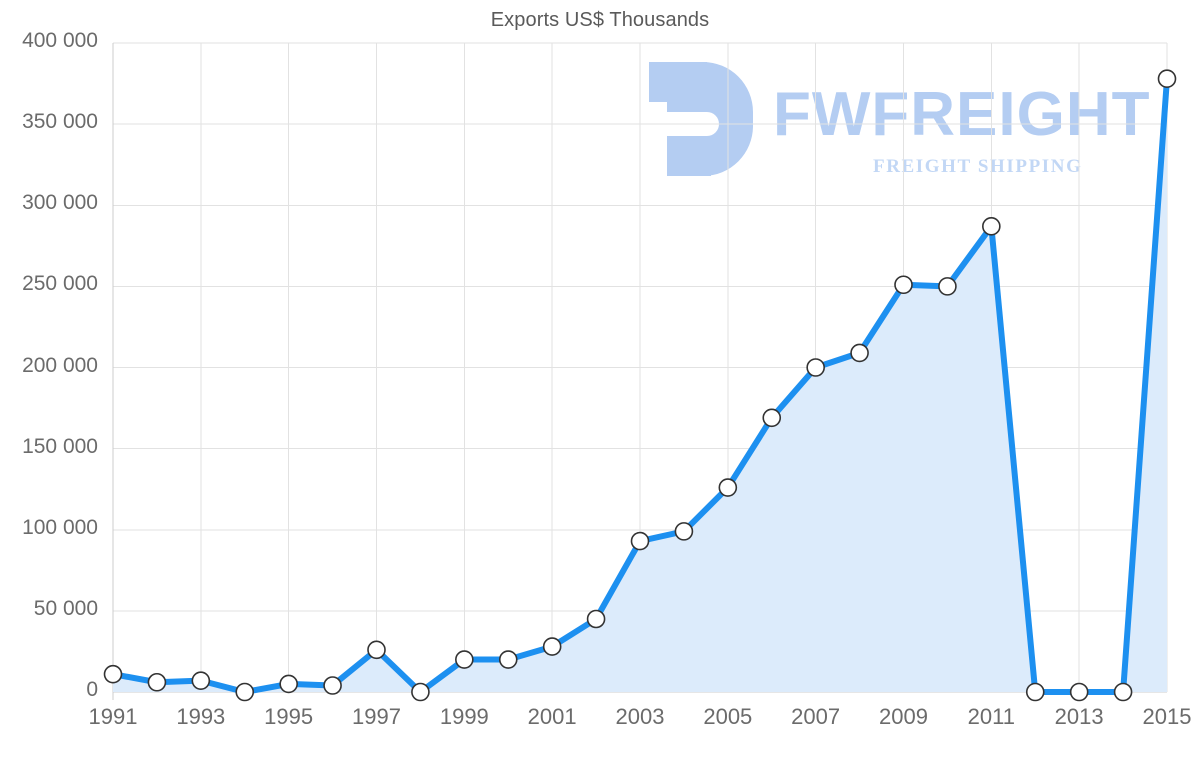  I want to click on x-tick-label: 2011, so click(991, 716).